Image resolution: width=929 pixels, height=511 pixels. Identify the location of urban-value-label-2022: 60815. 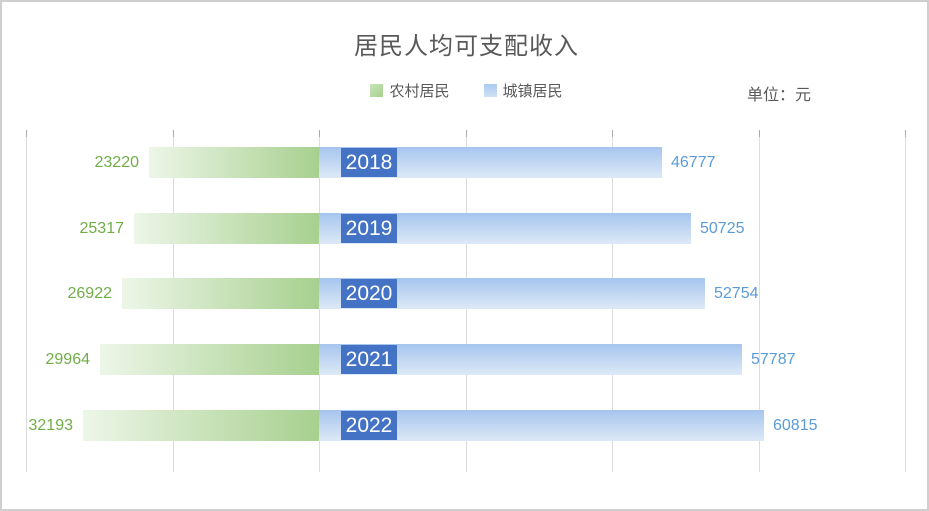
(795, 425).